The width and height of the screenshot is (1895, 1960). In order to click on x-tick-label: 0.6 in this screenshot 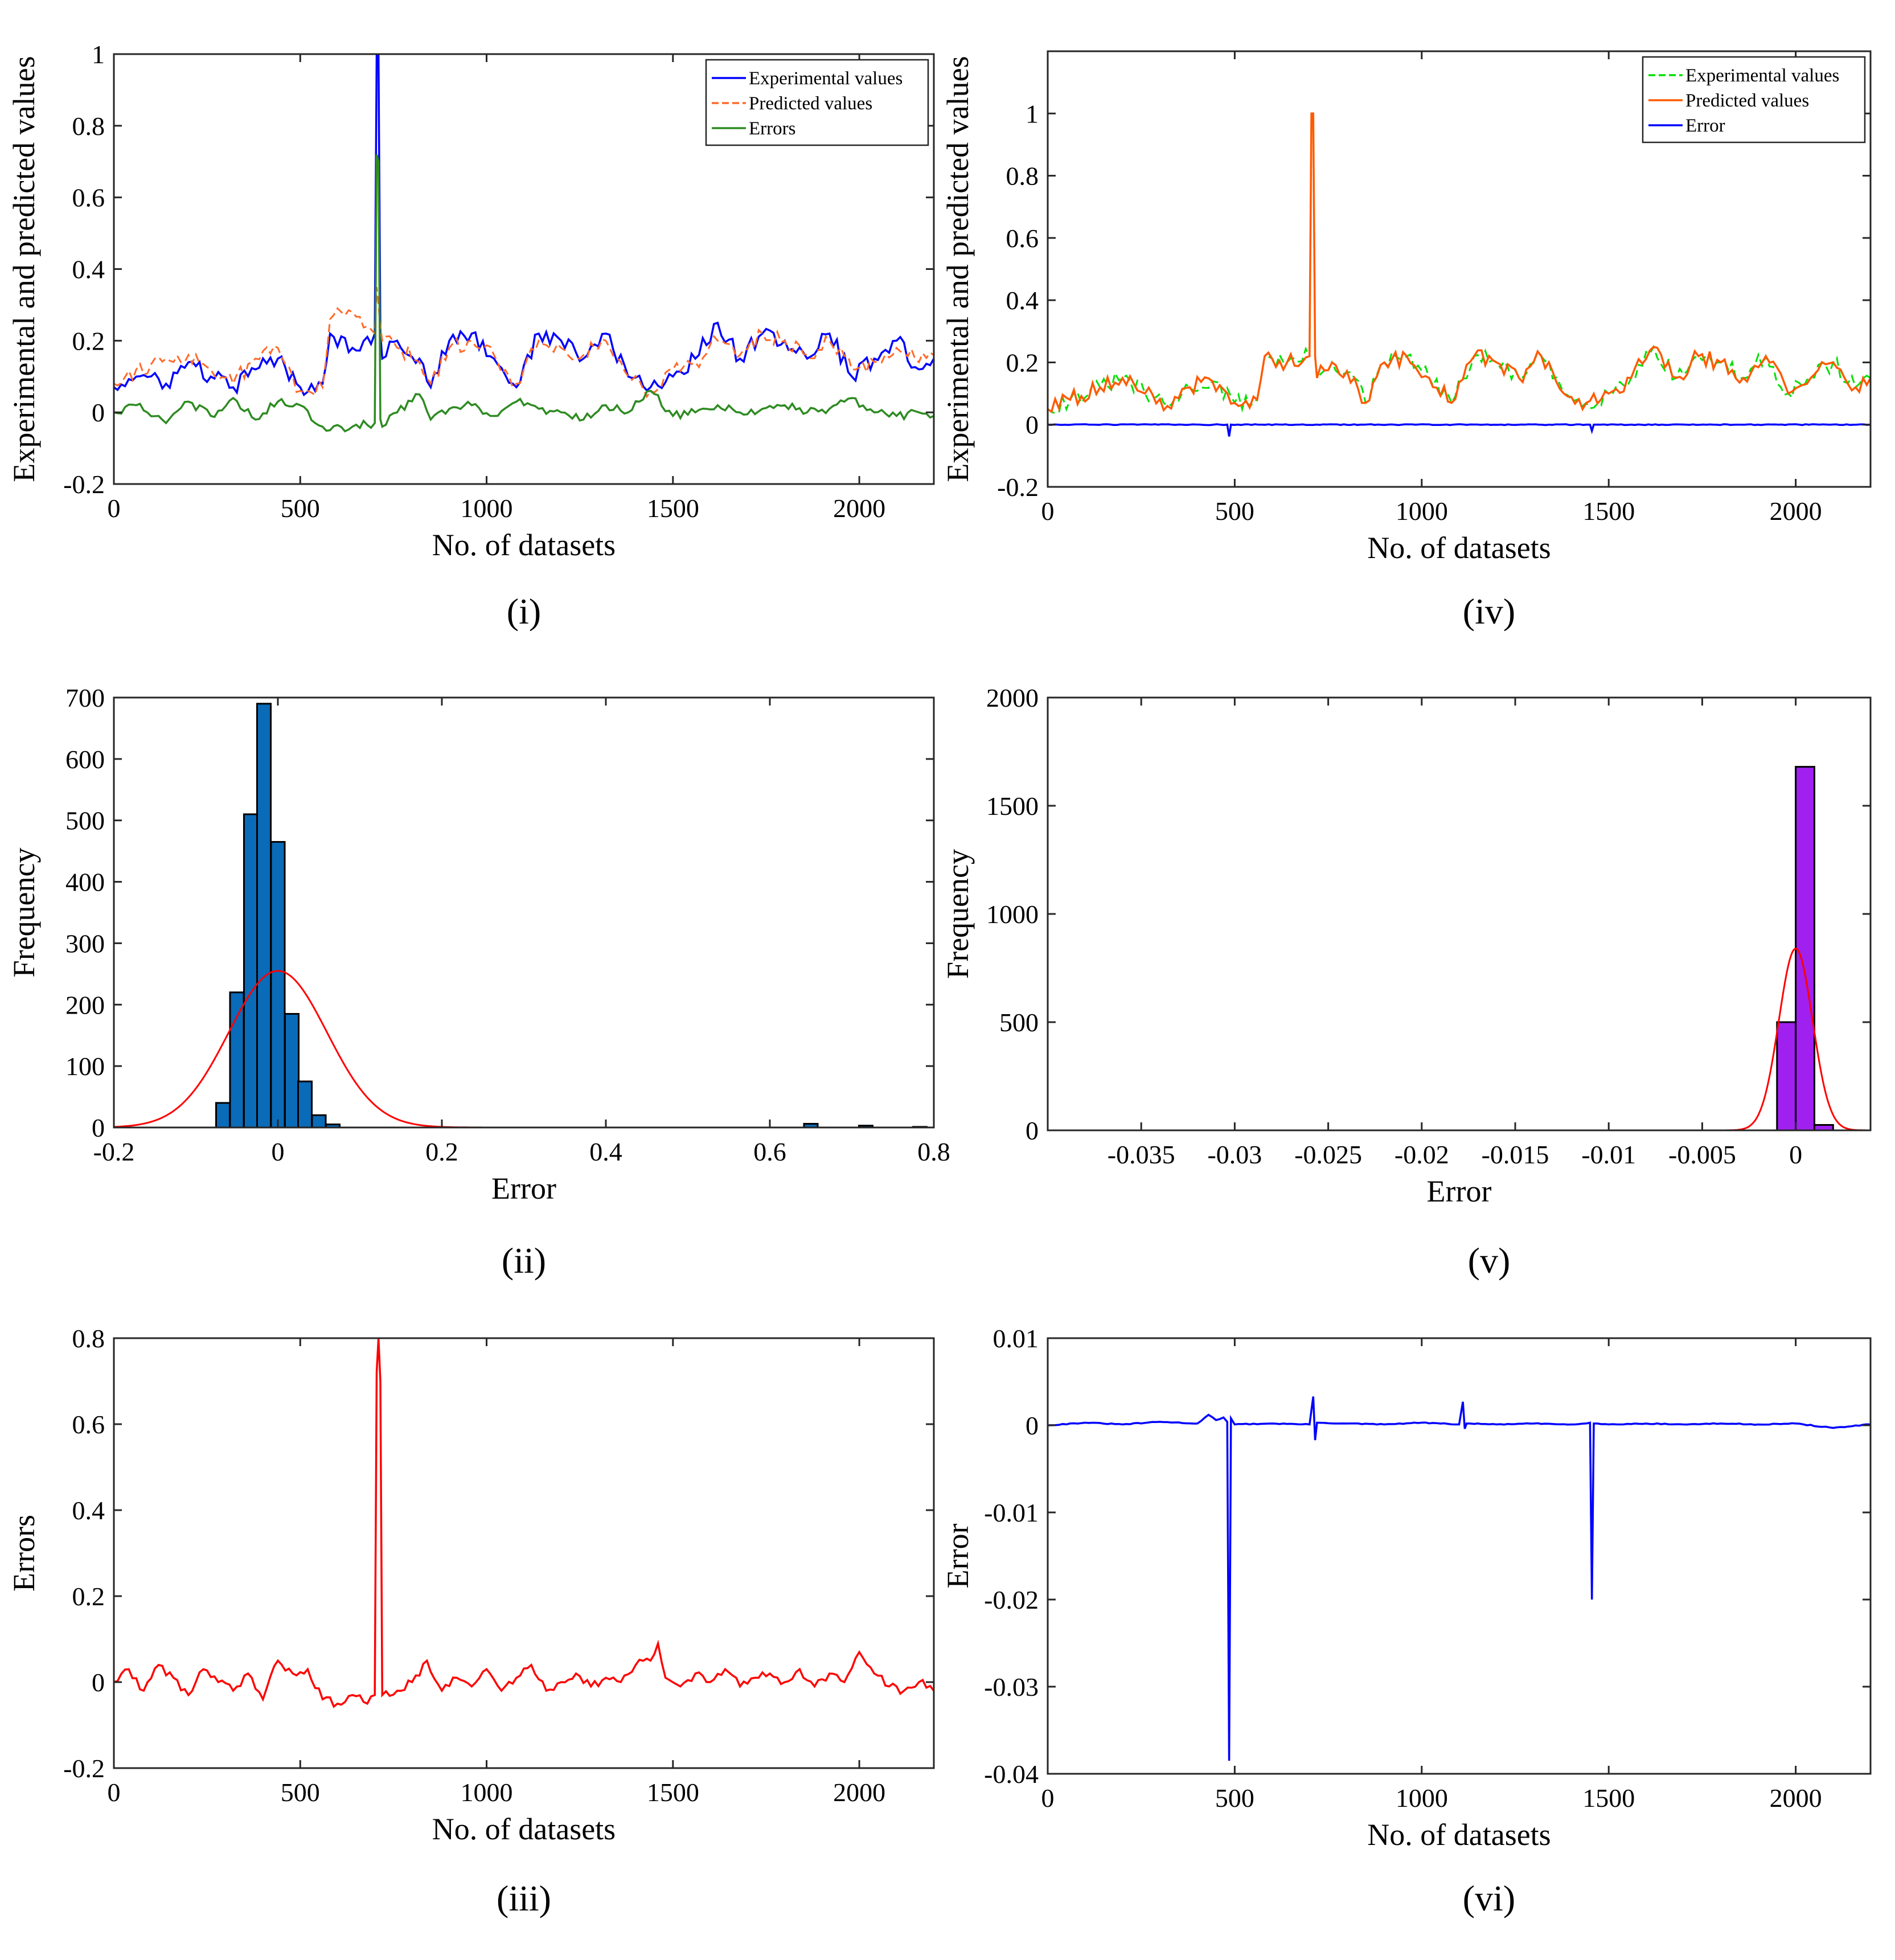, I will do `click(769, 1151)`.